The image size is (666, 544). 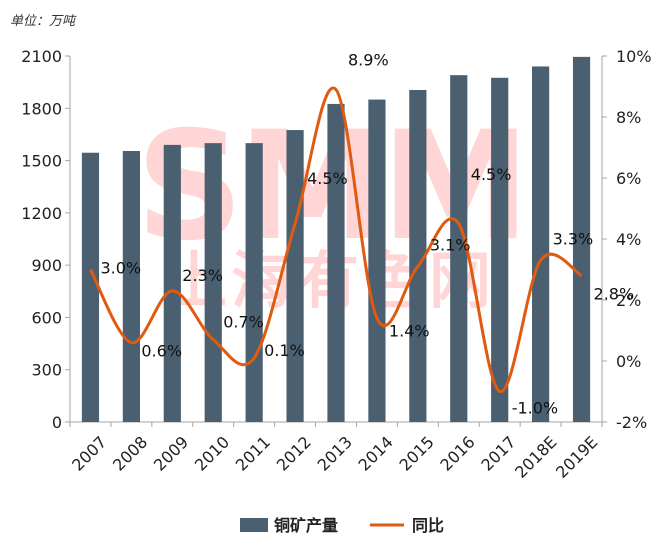 I want to click on x-tick-label: 2009, so click(x=171, y=453).